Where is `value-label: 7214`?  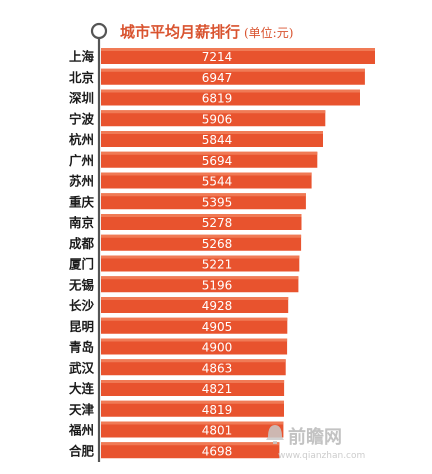 value-label: 7214 is located at coordinates (217, 57).